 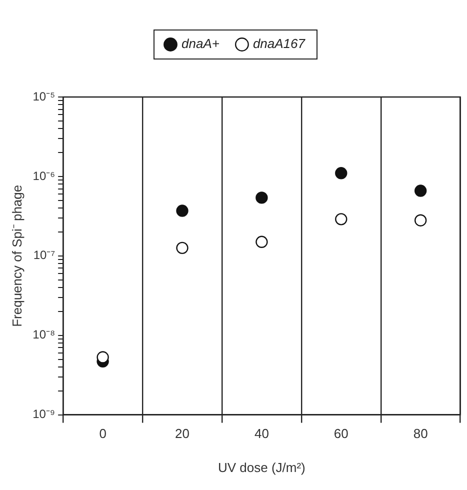 What do you see at coordinates (262, 467) in the screenshot?
I see `x-axis-title: UV dose (J/m²)` at bounding box center [262, 467].